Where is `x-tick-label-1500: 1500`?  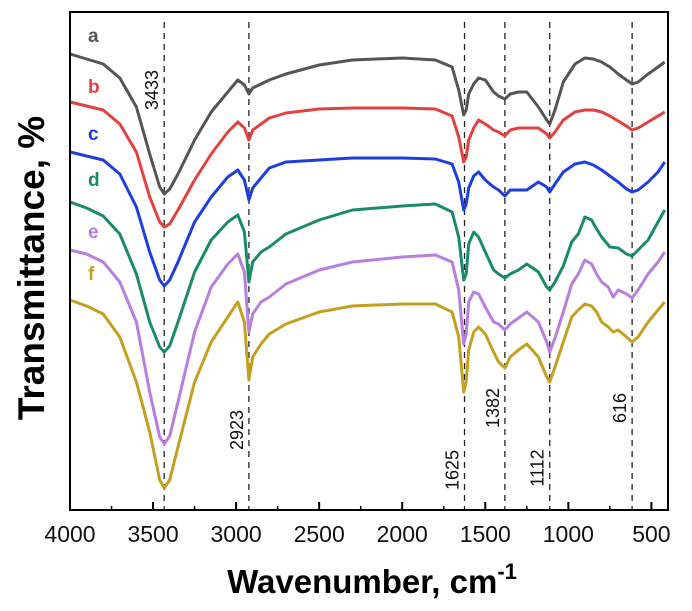 x-tick-label-1500: 1500 is located at coordinates (485, 534).